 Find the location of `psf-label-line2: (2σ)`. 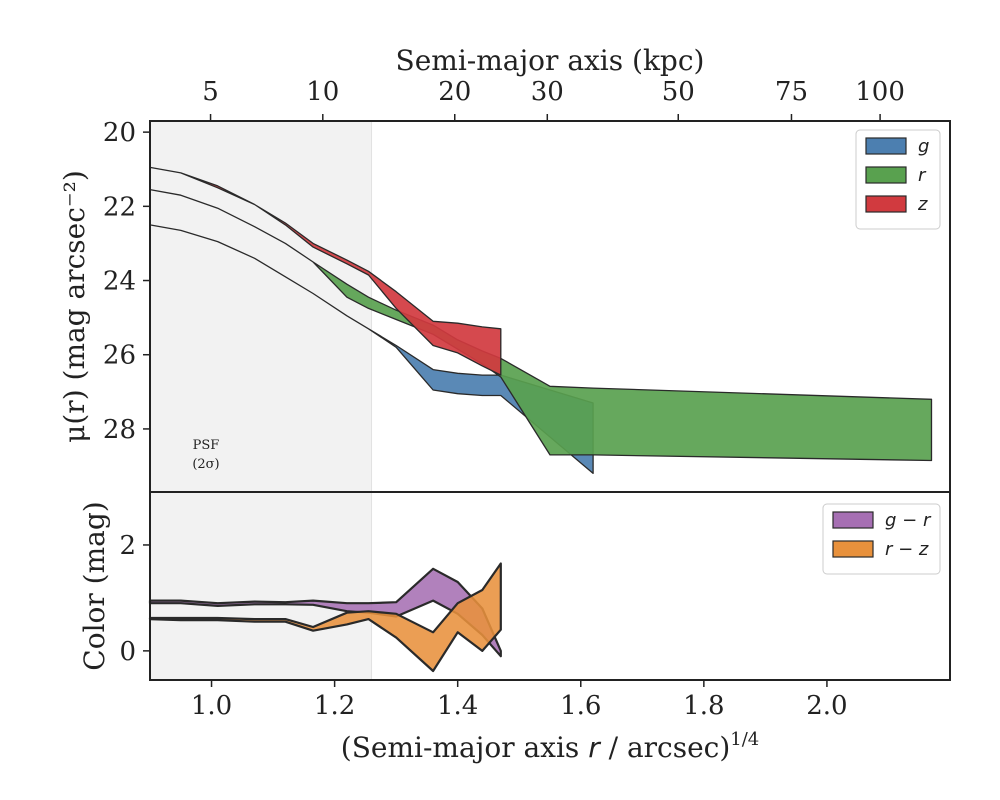

psf-label-line2: (2σ) is located at coordinates (205, 464).